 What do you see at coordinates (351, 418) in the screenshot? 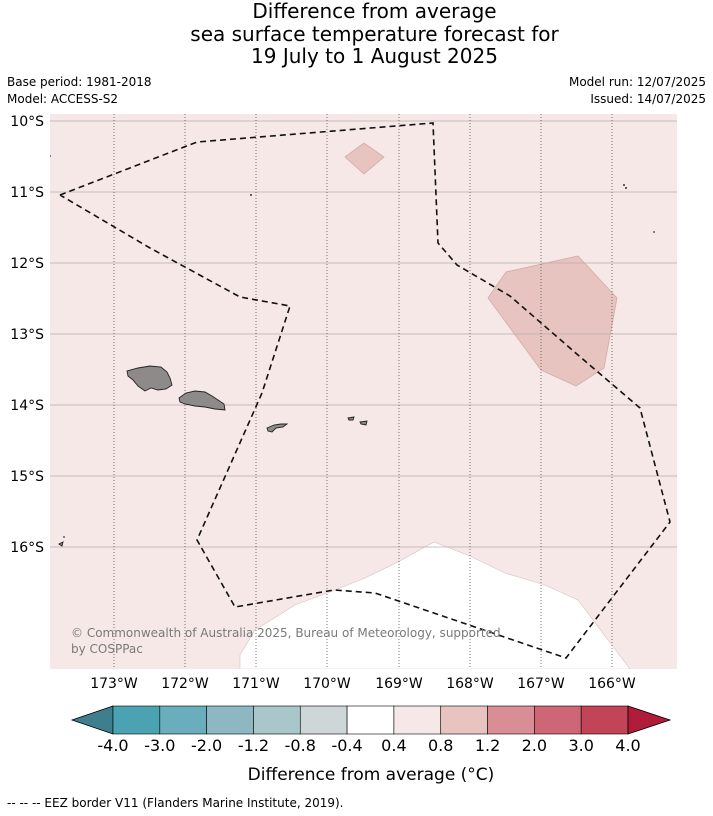
I see `island-ofu` at bounding box center [351, 418].